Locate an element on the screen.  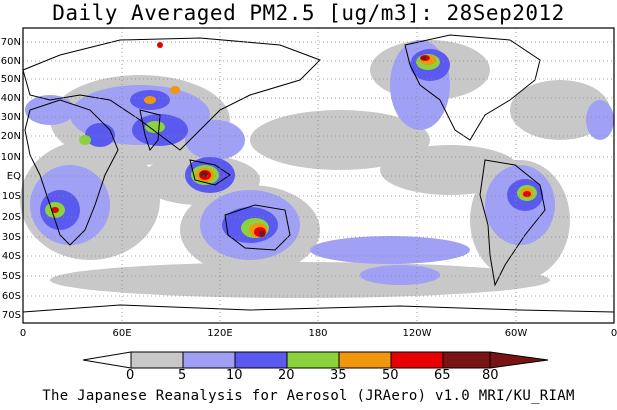
colorbar is located at coordinates (315, 360).